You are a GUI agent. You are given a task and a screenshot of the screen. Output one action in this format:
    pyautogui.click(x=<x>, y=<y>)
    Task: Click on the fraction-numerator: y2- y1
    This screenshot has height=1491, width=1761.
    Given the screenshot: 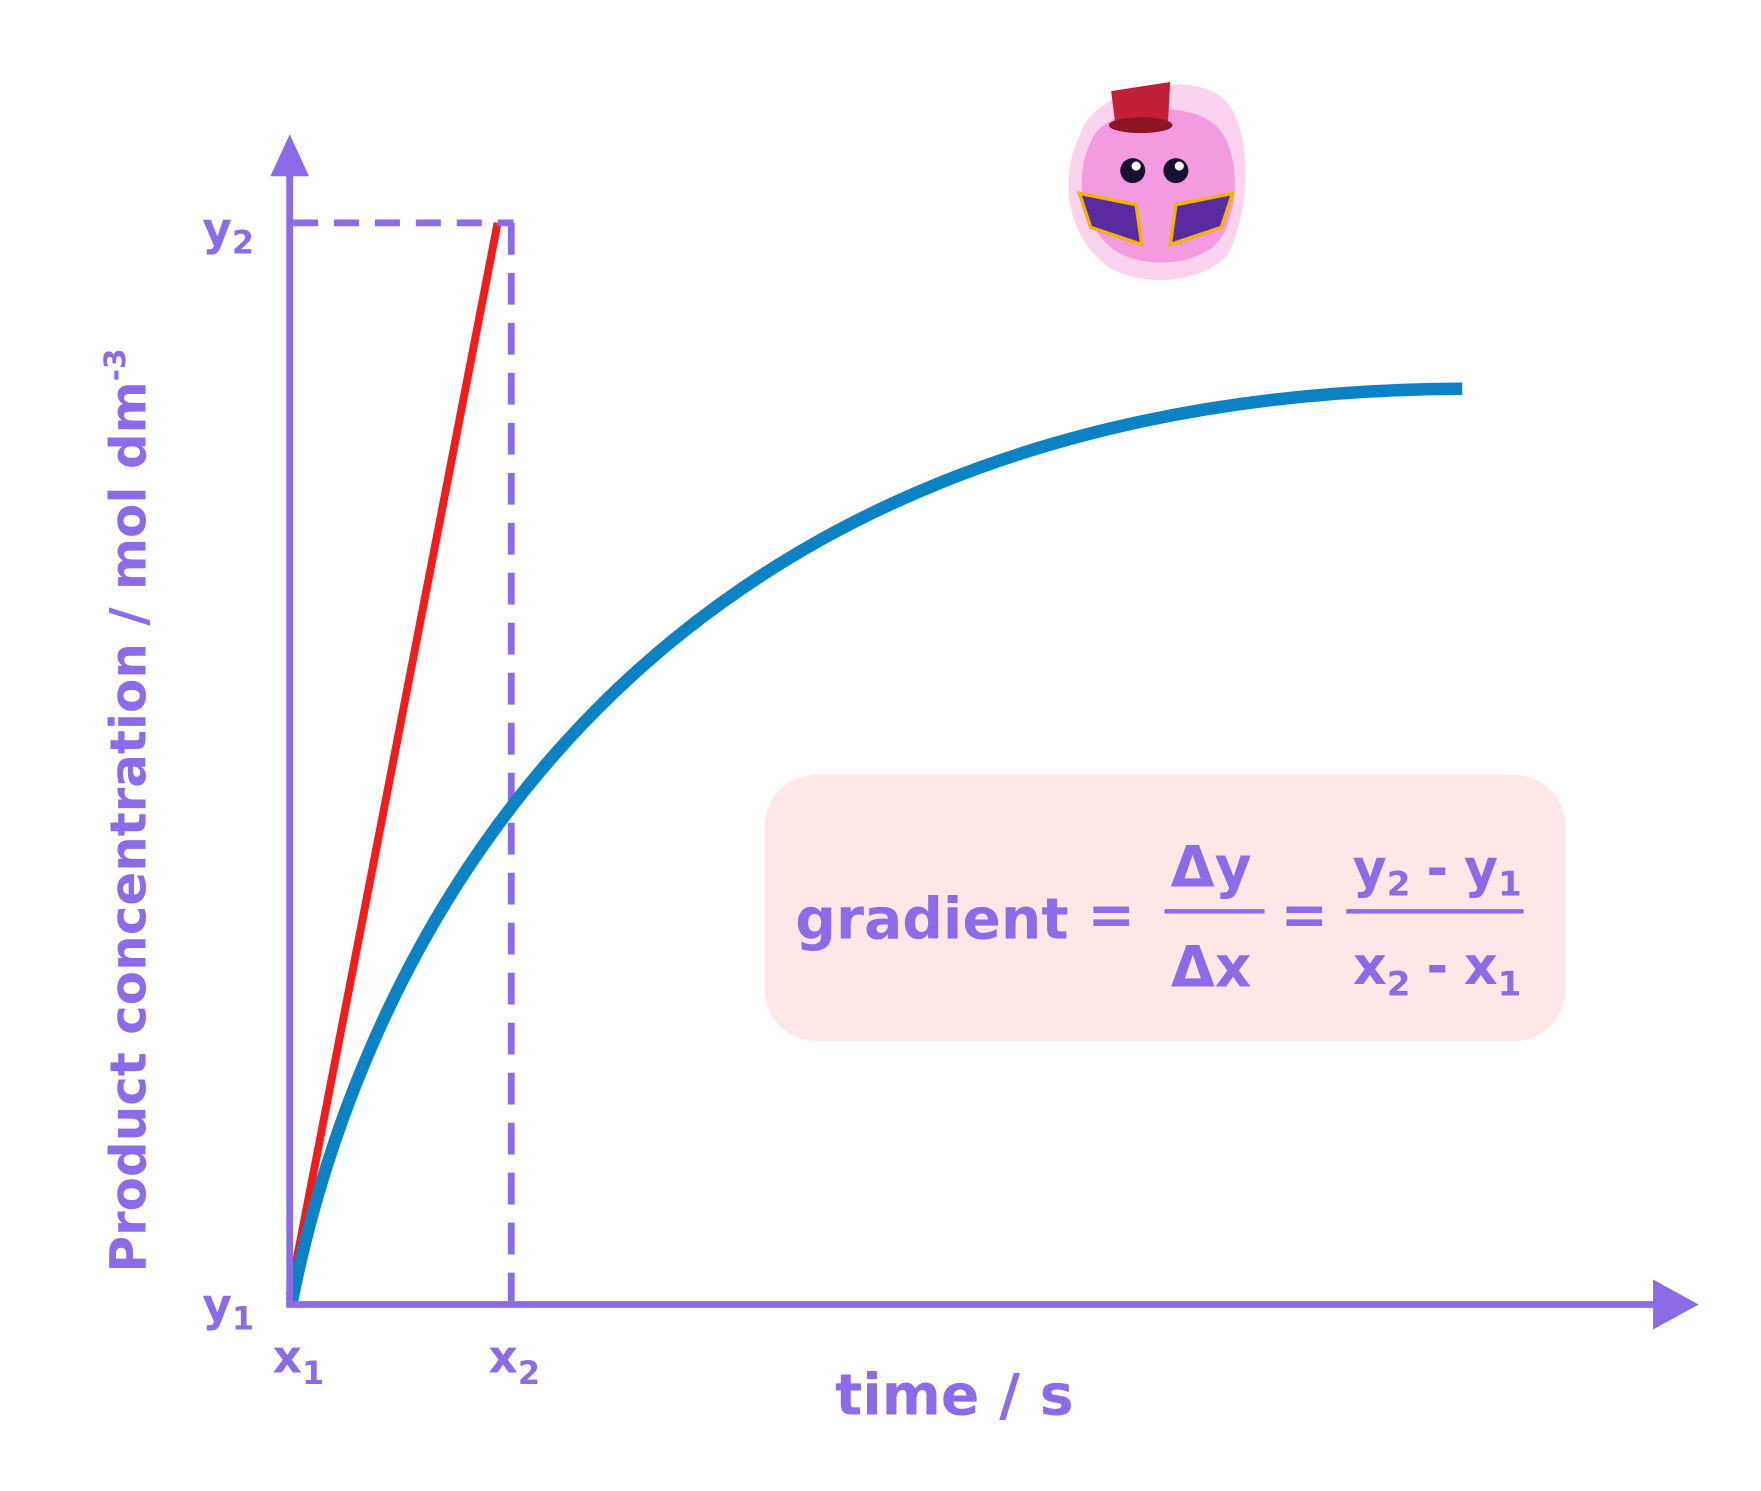 What is the action you would take?
    pyautogui.click(x=1437, y=871)
    